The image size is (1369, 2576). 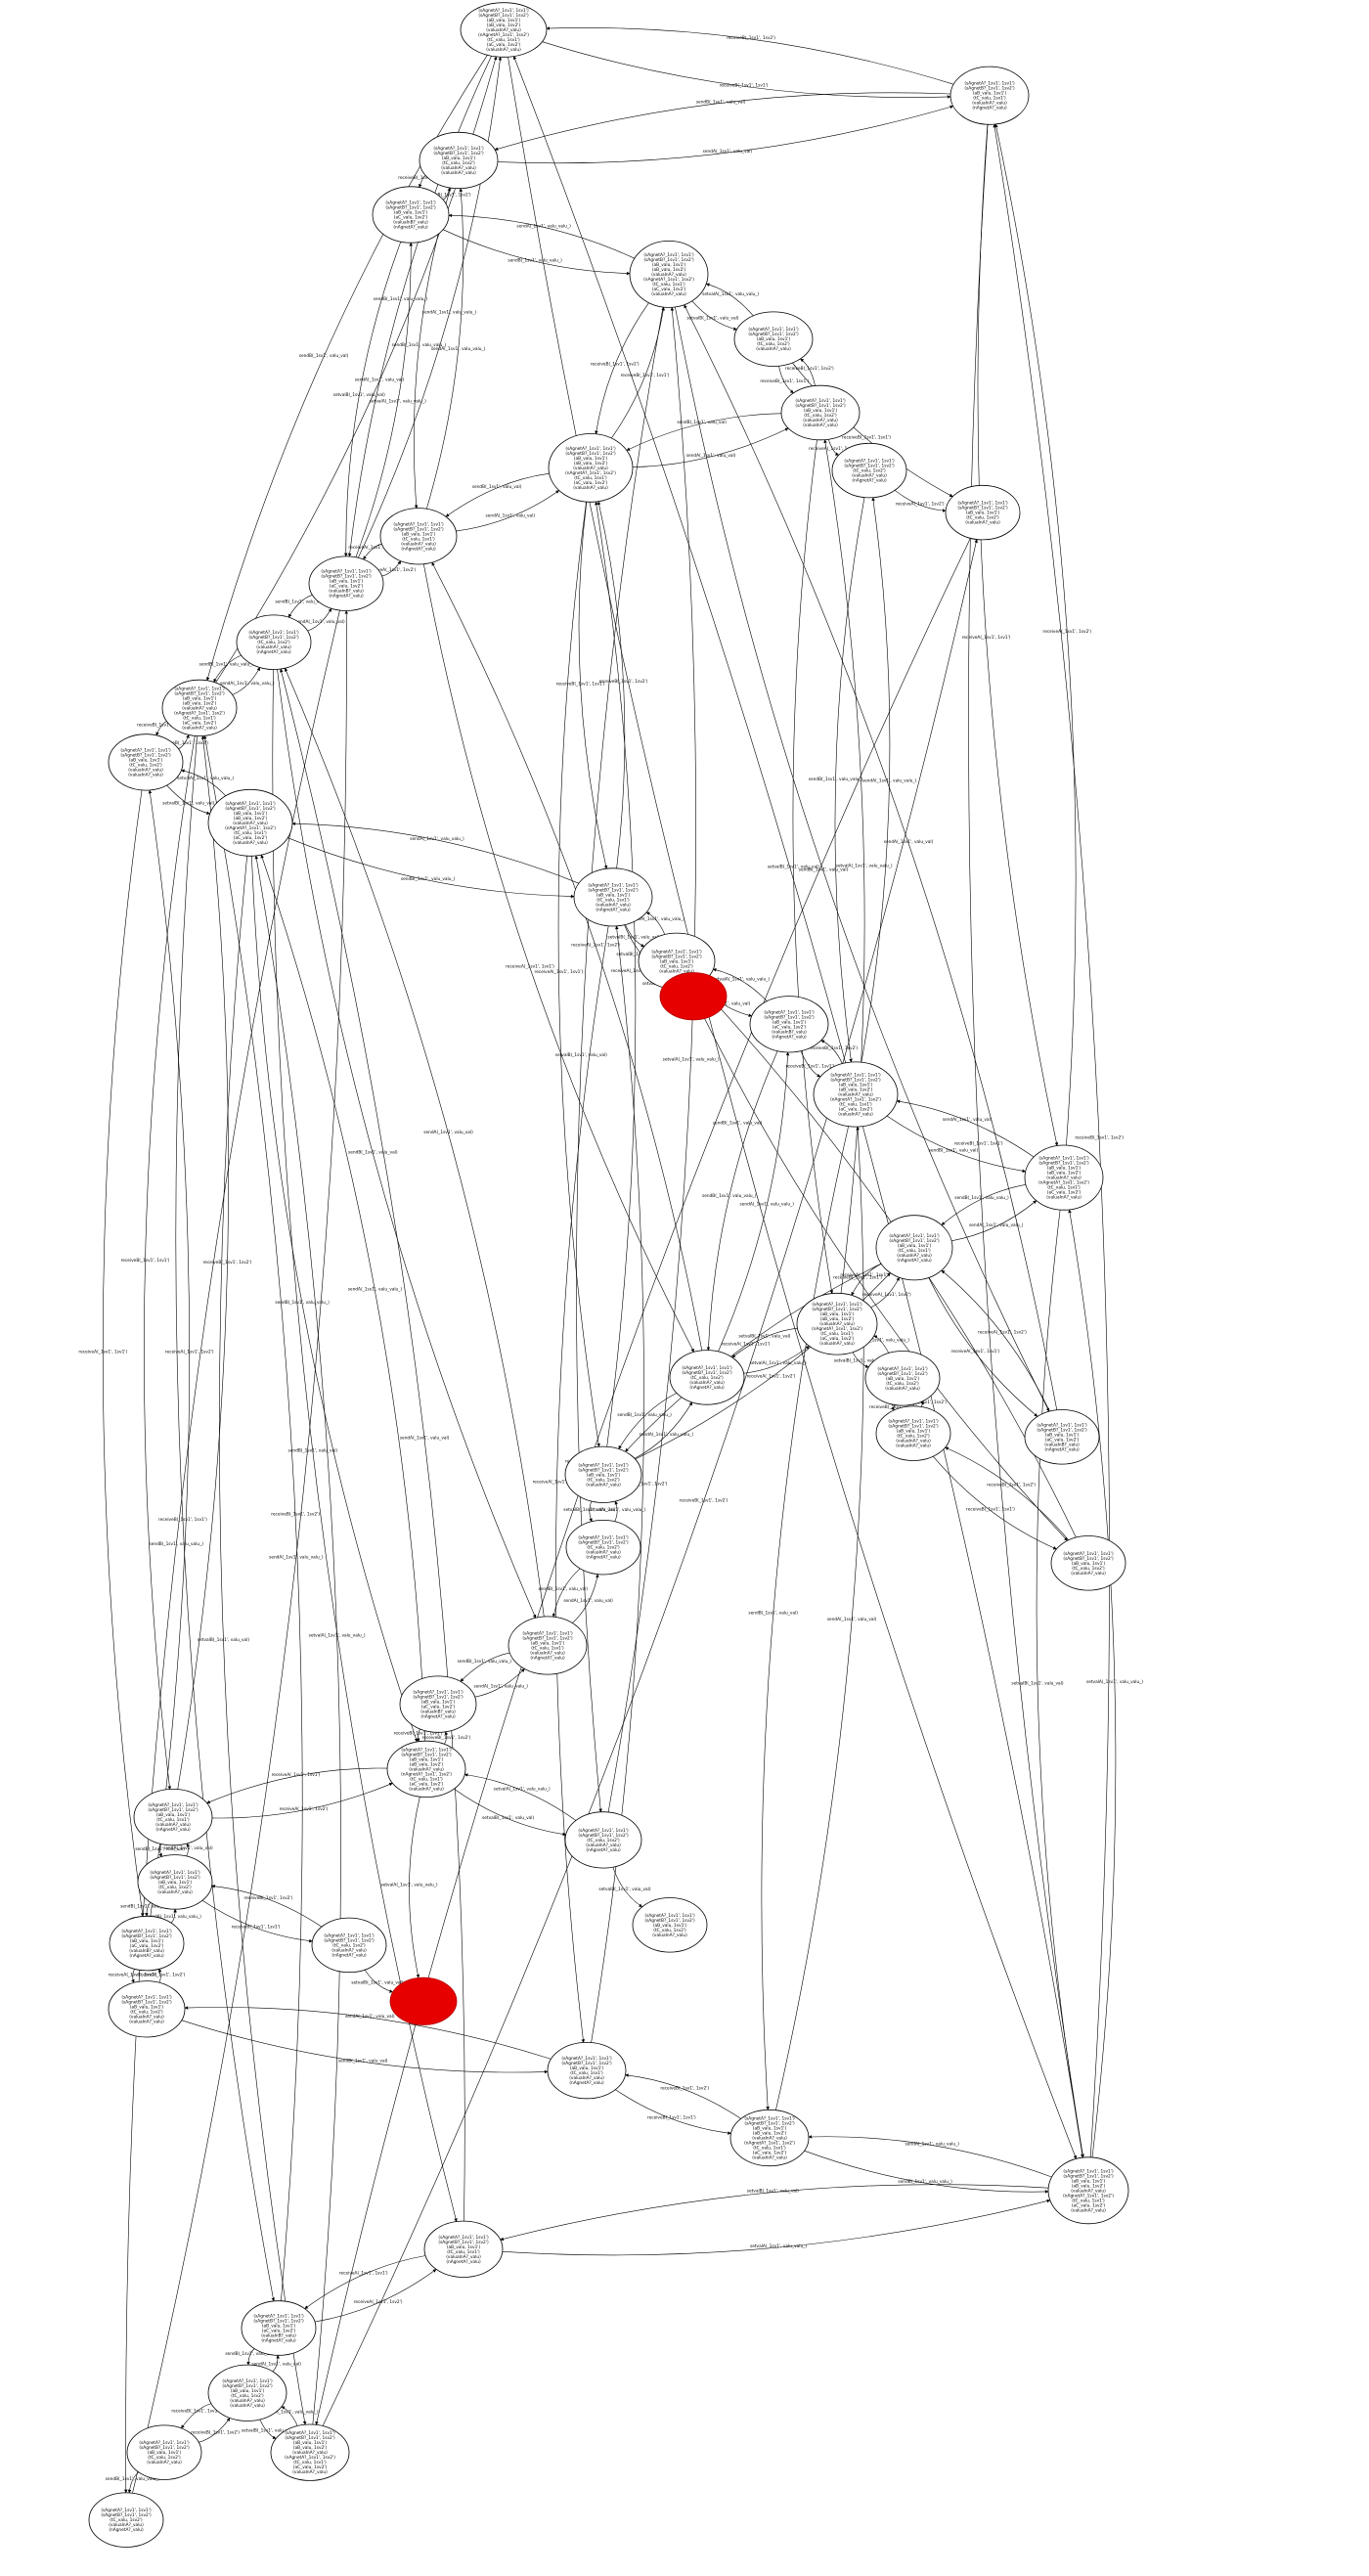 What do you see at coordinates (103, 1352) in the screenshot?
I see `transition-label: receiveA(_1sv1', 1sv1')` at bounding box center [103, 1352].